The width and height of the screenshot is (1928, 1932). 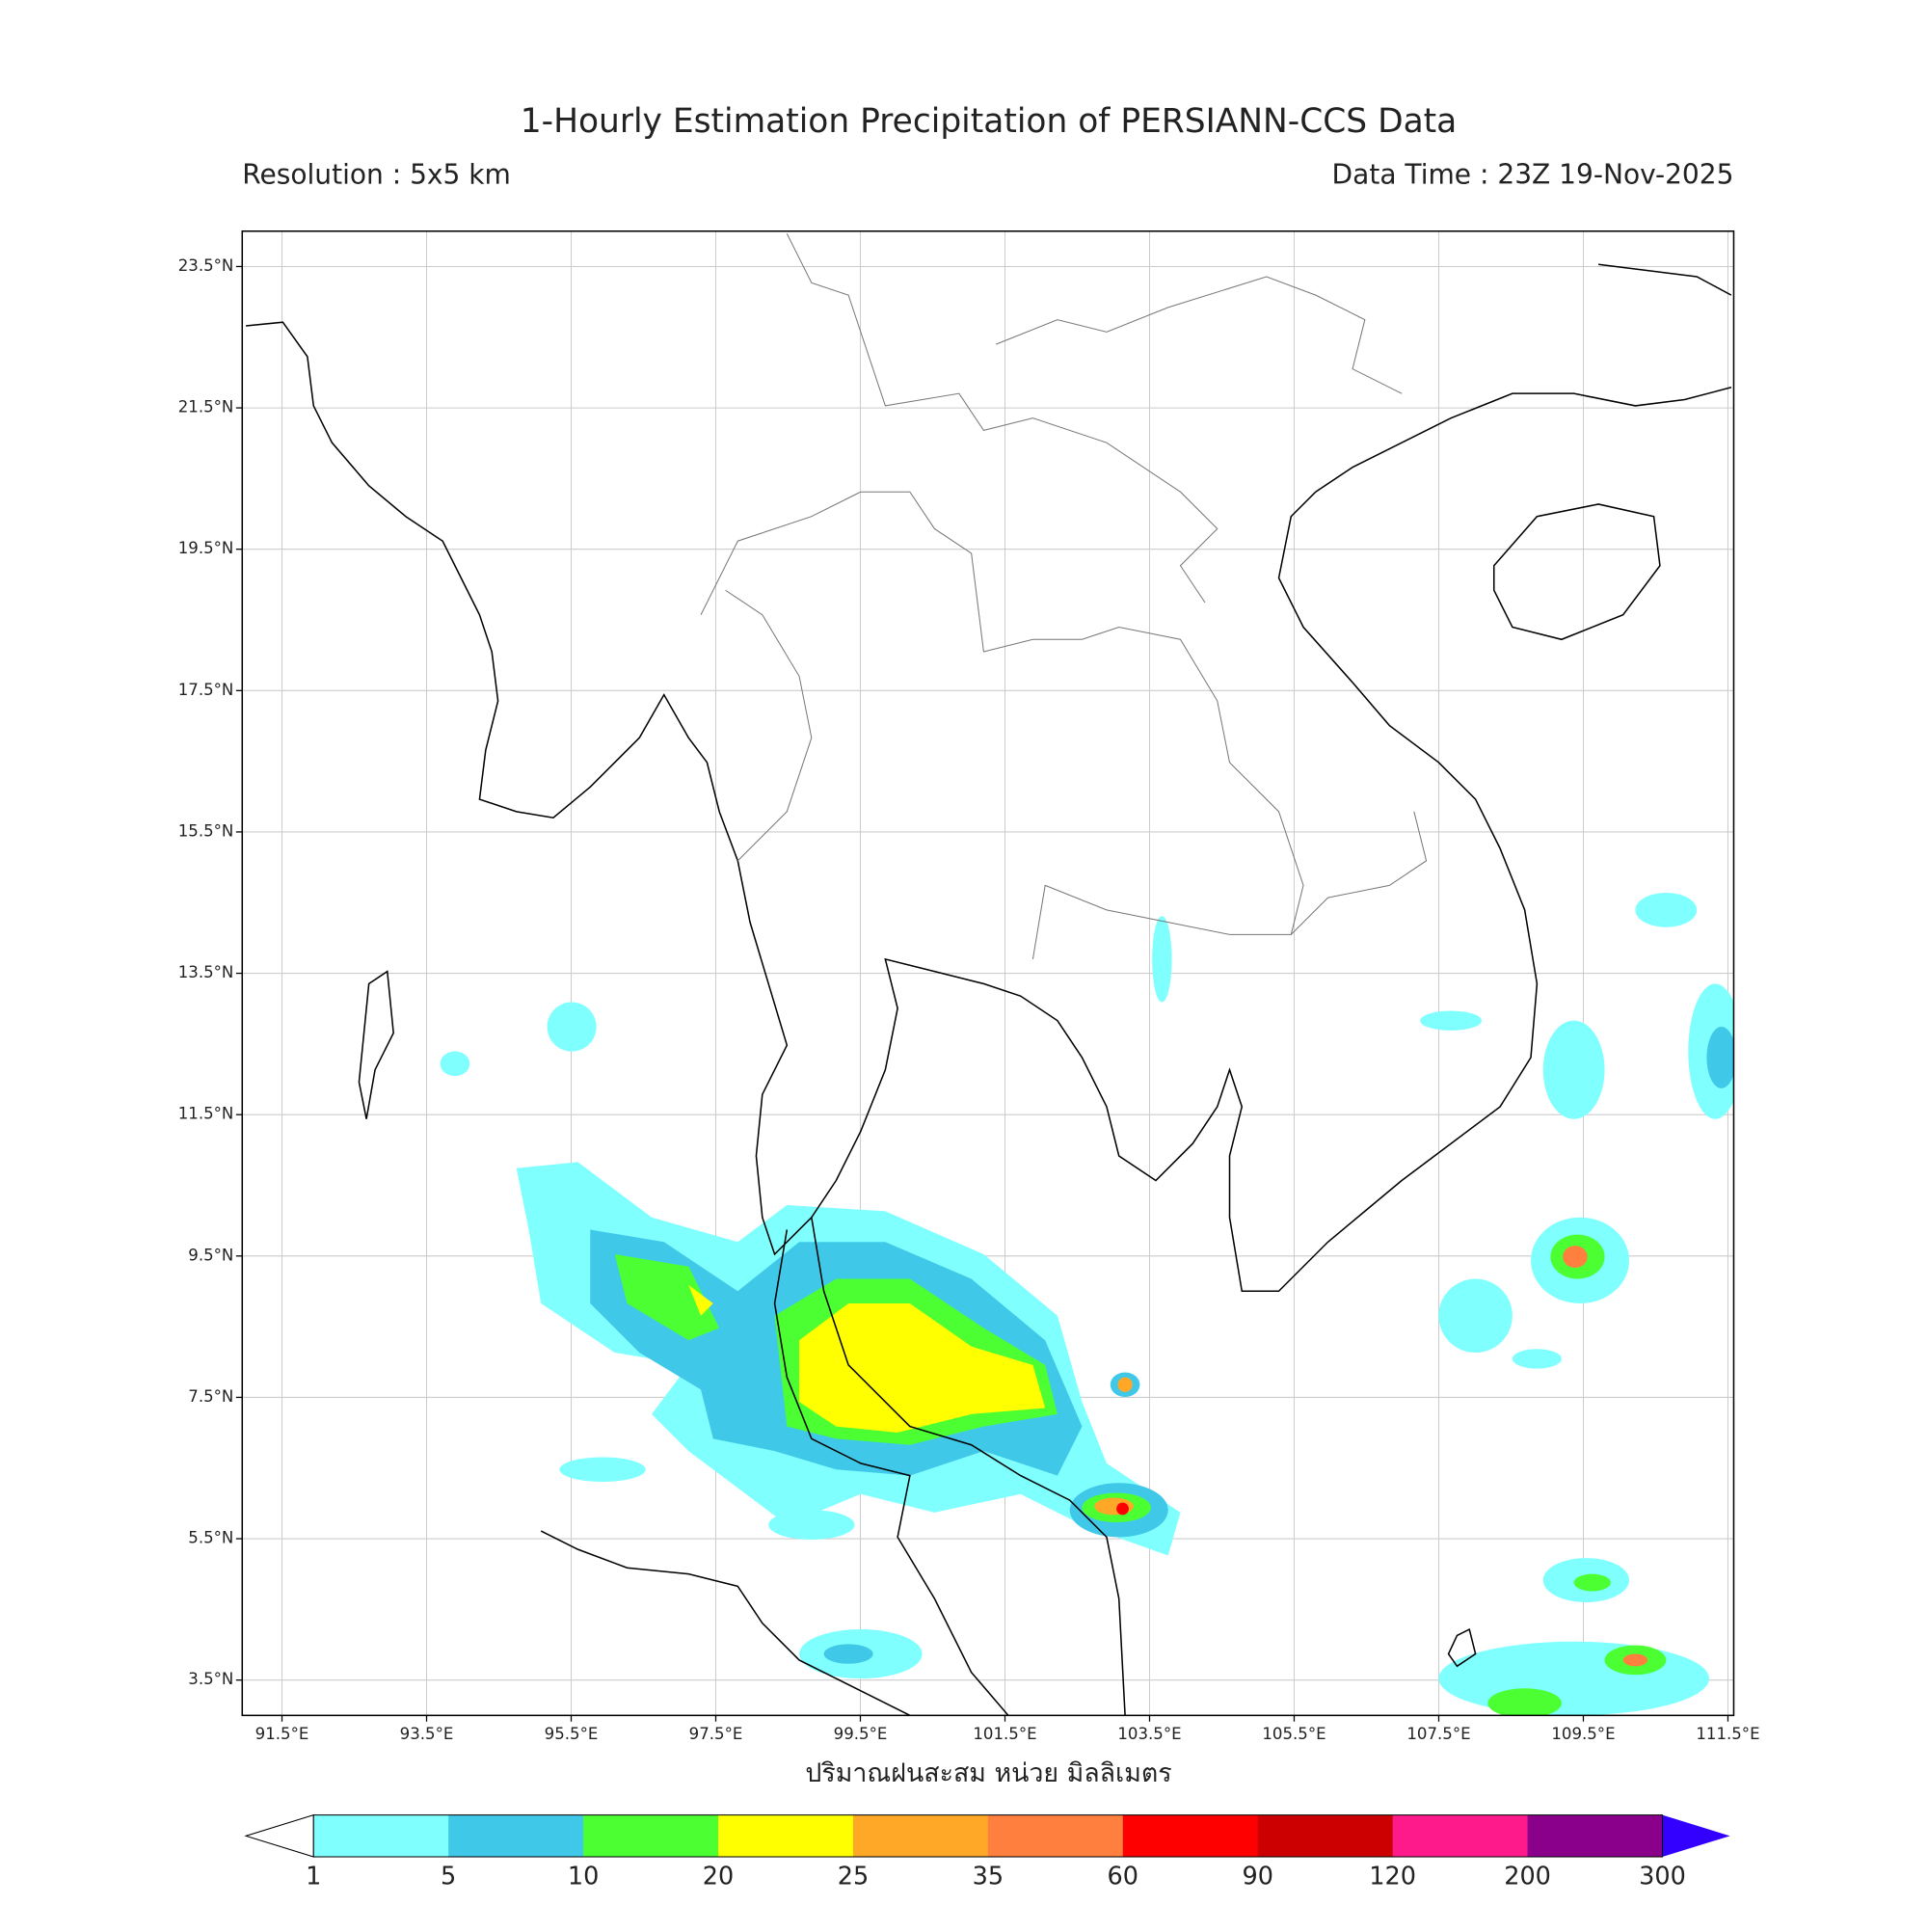 I want to click on colorbar-tick-label: 1, so click(x=313, y=1878).